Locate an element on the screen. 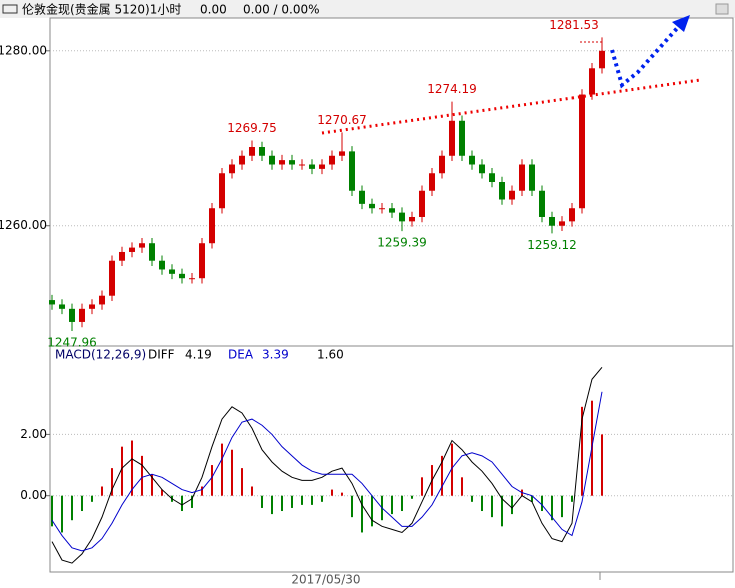 Image resolution: width=735 pixels, height=588 pixels. header-bar is located at coordinates (367, 9).